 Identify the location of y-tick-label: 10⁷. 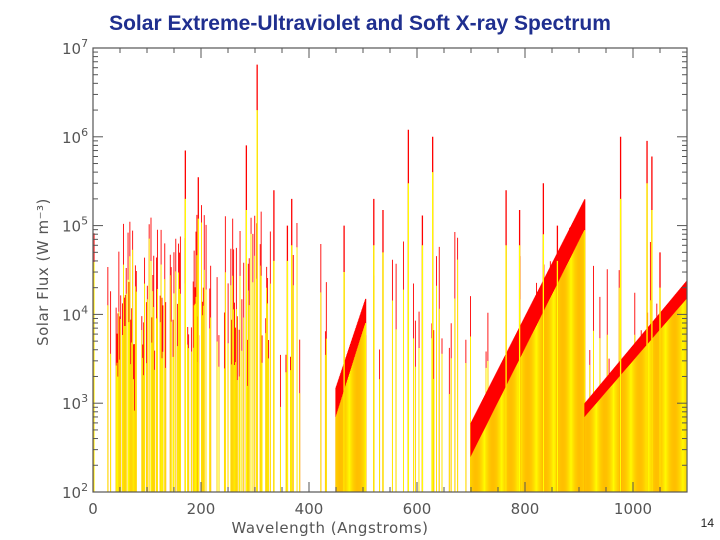
(75, 47).